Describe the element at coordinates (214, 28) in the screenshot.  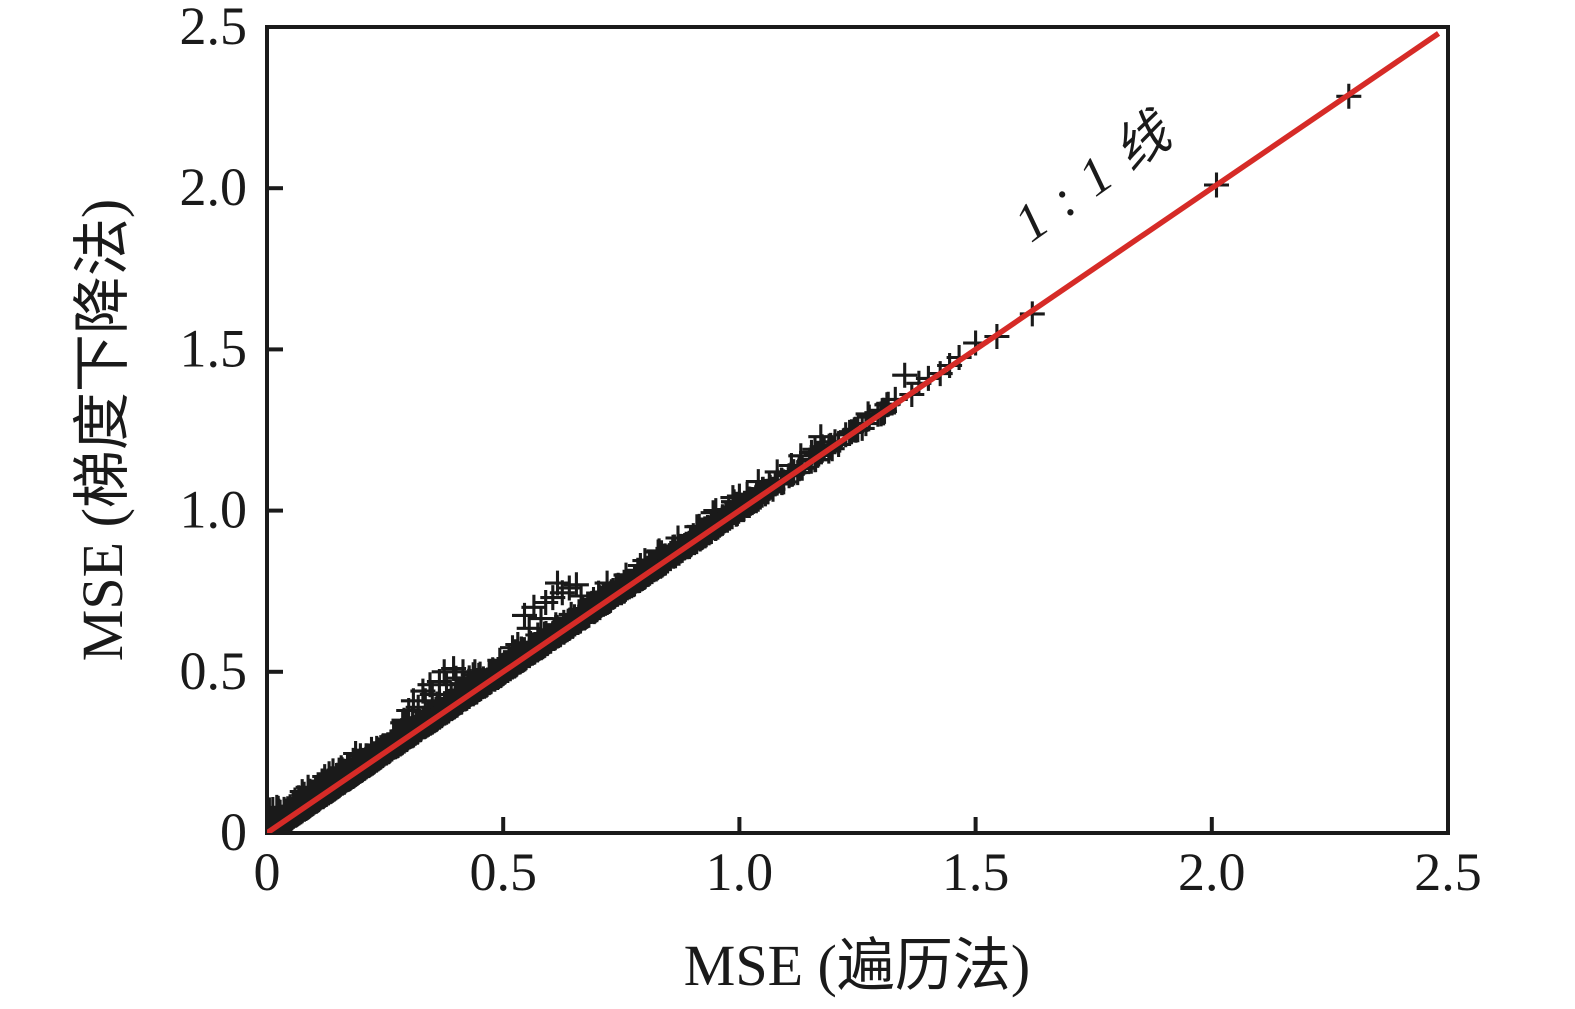
I see `y-tick-label: 2.5` at that location.